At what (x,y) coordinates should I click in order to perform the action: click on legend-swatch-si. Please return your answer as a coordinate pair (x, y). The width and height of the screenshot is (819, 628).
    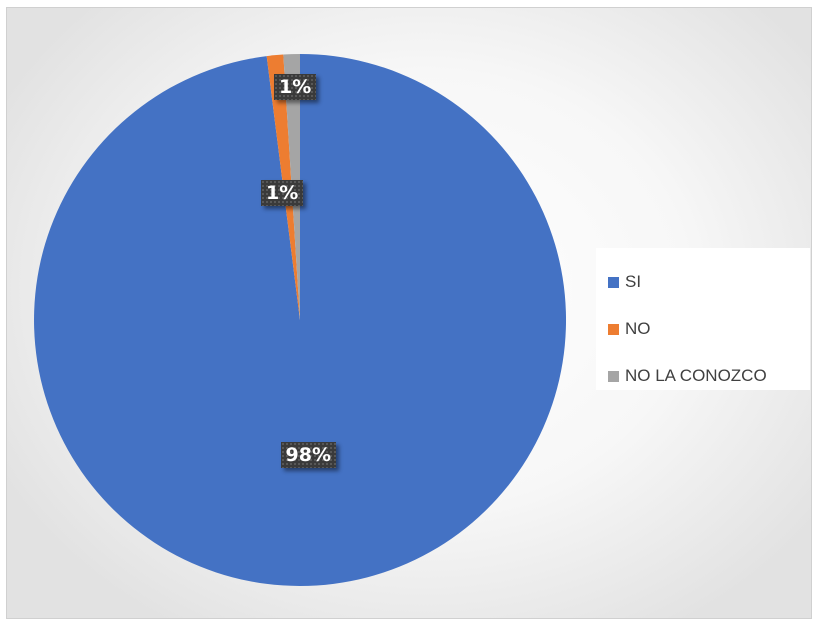
    Looking at the image, I should click on (613, 282).